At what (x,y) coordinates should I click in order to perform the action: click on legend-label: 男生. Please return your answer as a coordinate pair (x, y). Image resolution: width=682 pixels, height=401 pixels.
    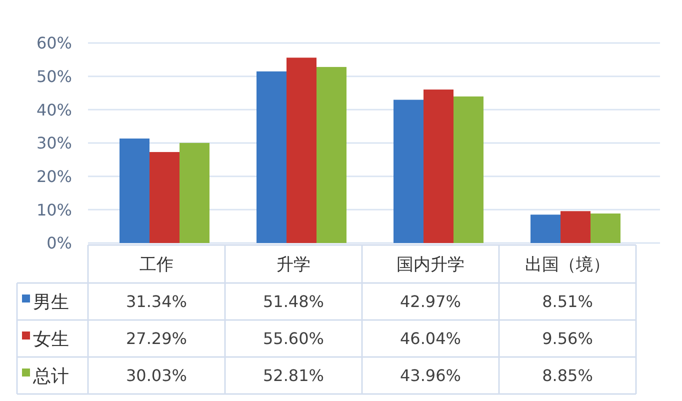
    Looking at the image, I should click on (51, 302).